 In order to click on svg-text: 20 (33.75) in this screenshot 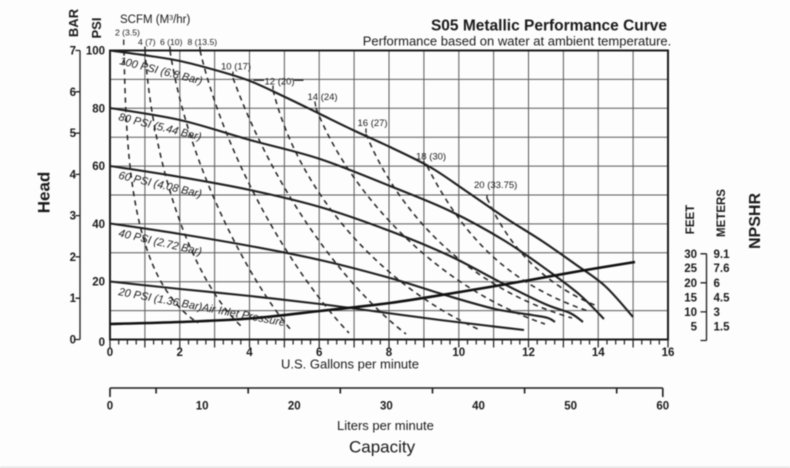, I will do `click(495, 185)`.